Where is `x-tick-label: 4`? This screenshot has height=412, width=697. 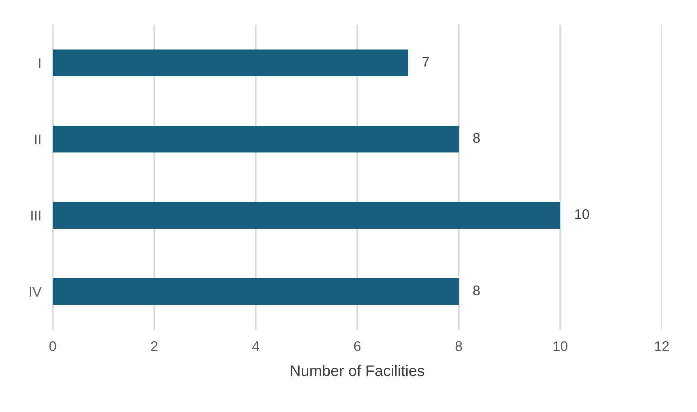
x-tick-label: 4 is located at coordinates (256, 347).